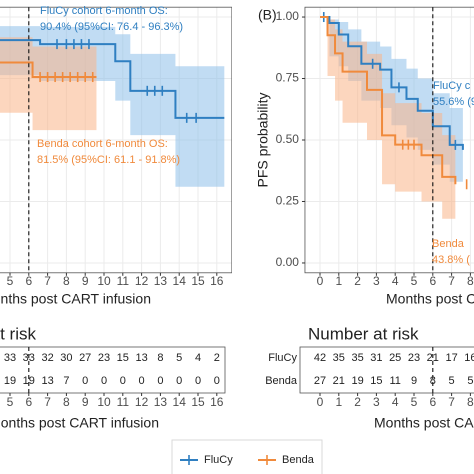 The width and height of the screenshot is (474, 474). I want to click on risk-count: 23, so click(414, 358).